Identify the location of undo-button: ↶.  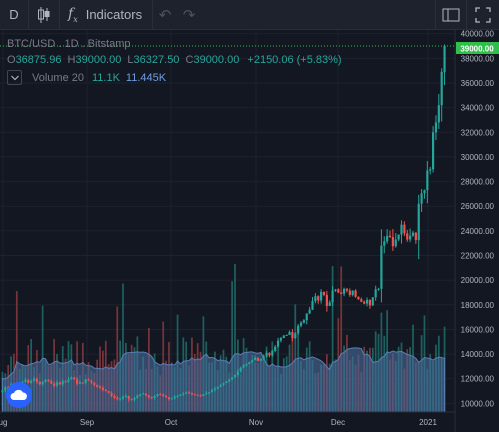
(165, 15).